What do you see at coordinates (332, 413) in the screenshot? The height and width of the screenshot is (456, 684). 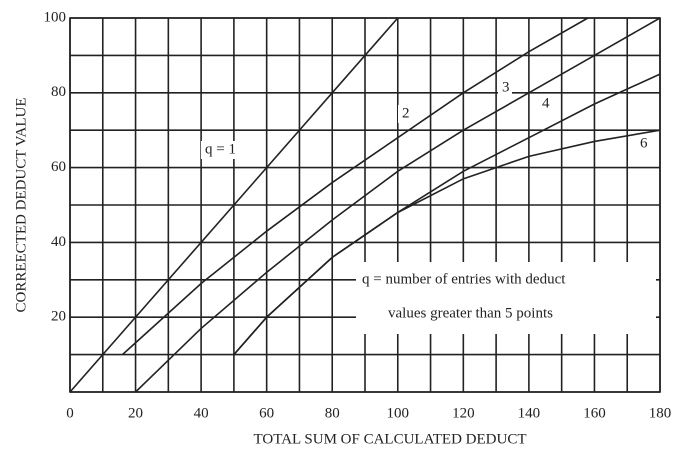 I see `x-tick-label: 80` at bounding box center [332, 413].